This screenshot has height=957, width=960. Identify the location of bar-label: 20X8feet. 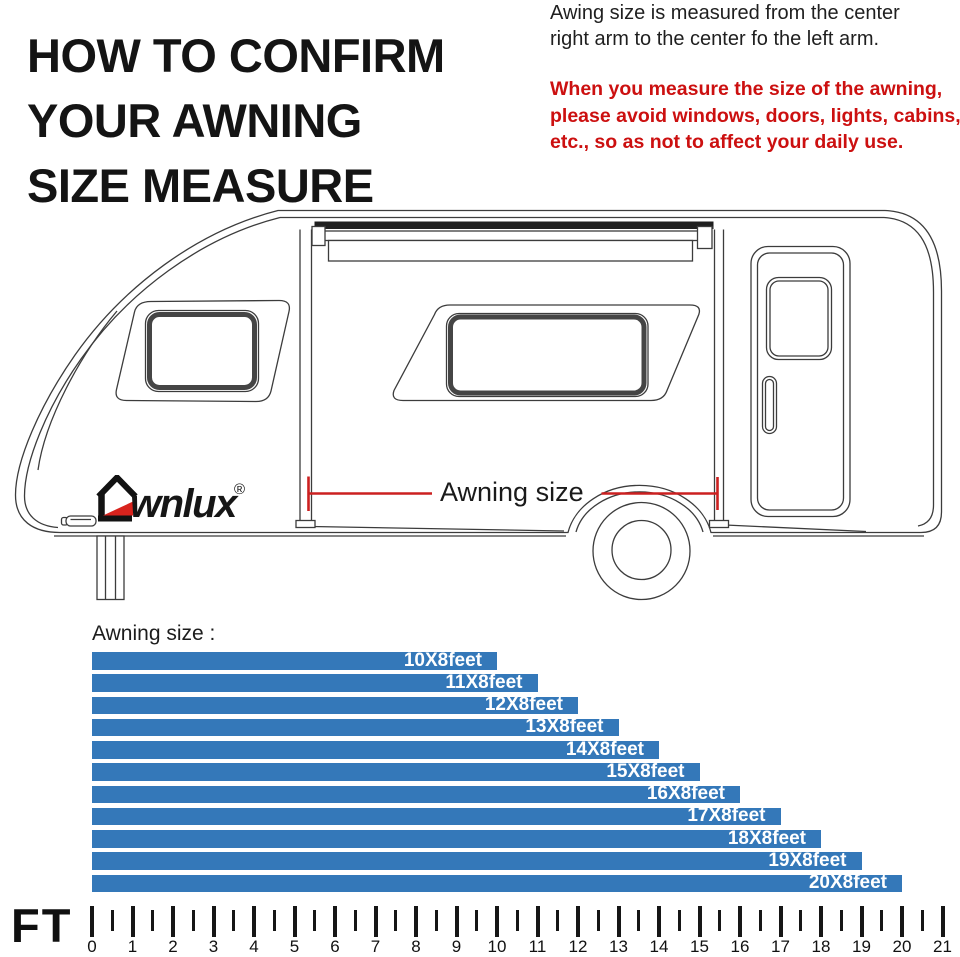
(847, 882).